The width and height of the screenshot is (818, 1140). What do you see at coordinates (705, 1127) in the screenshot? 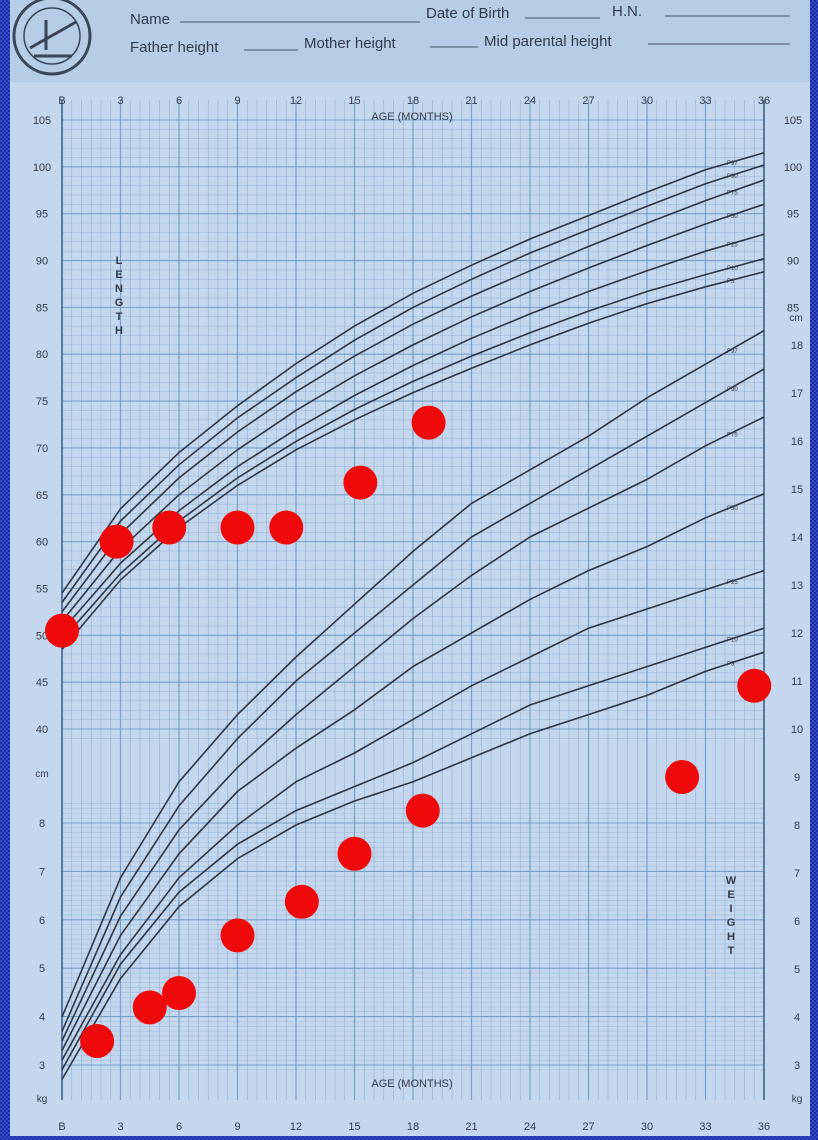
I see `x-tick-label-bottom: 33` at bounding box center [705, 1127].